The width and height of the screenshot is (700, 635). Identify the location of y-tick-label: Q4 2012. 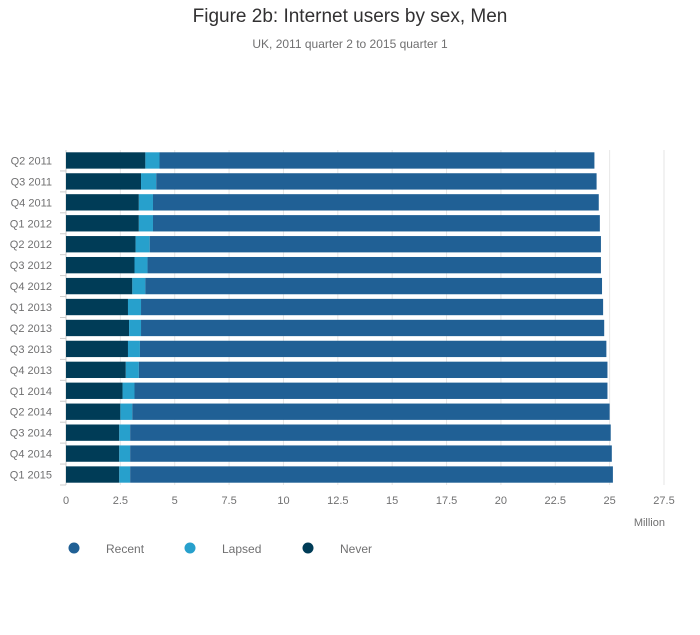
(31, 287).